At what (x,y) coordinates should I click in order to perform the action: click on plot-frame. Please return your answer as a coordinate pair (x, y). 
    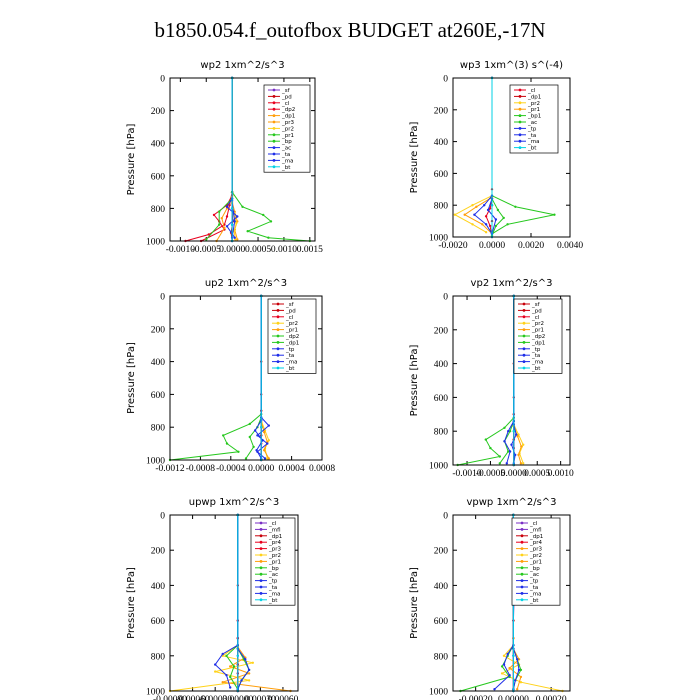
    Looking at the image, I should click on (511, 603).